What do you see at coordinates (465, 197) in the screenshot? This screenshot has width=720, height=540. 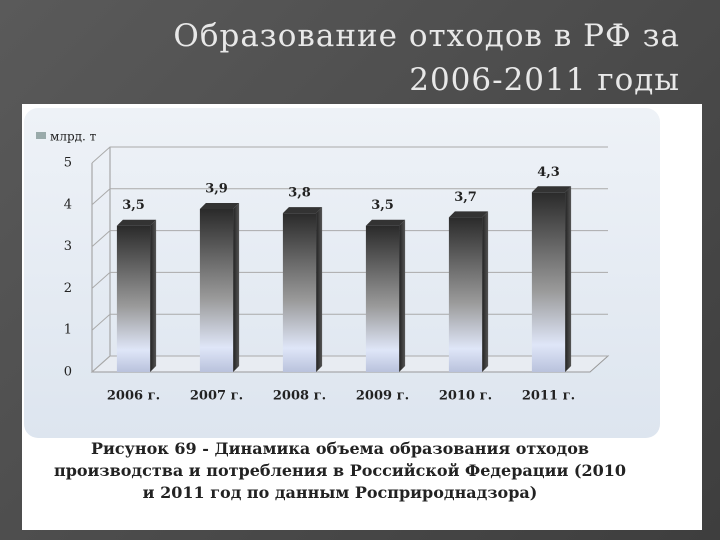 I see `value-label: 3,7` at bounding box center [465, 197].